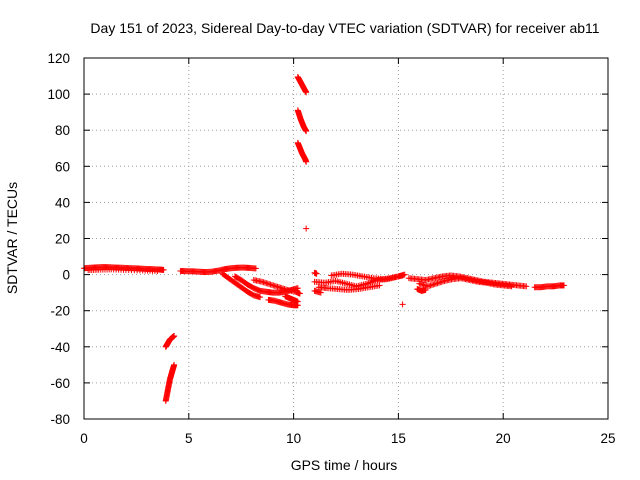  I want to click on series-seg-i, so click(283, 302).